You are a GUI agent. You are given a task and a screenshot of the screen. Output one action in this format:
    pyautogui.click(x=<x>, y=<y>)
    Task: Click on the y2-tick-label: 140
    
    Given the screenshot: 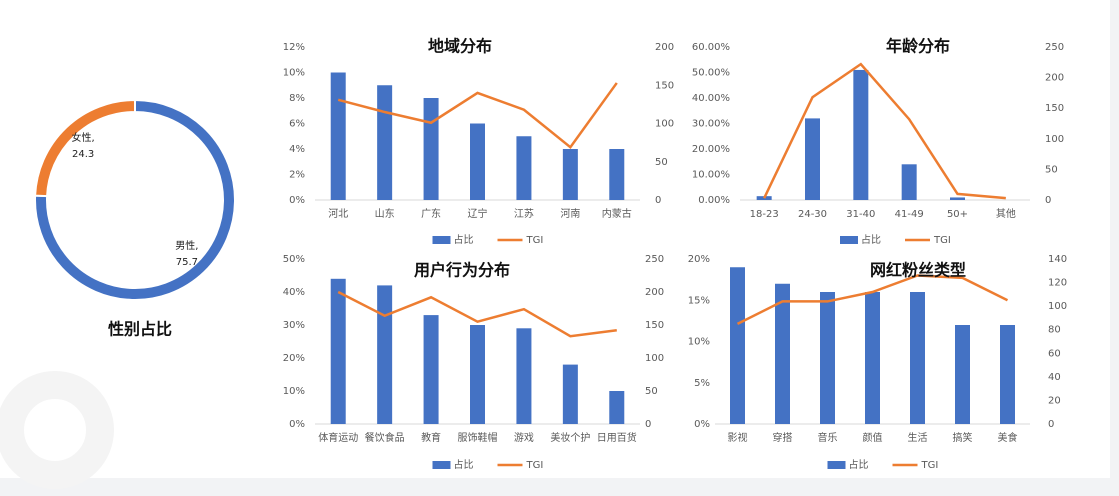 What is the action you would take?
    pyautogui.click(x=1057, y=259)
    